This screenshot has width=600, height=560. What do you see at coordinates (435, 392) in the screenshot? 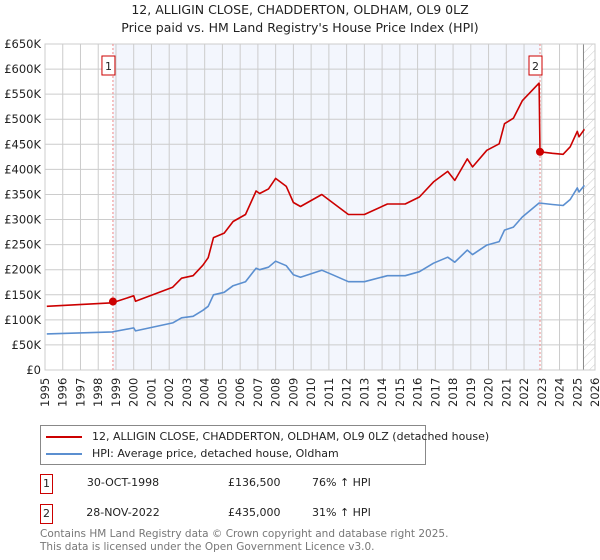
I see `x-tick-label: 2017` at bounding box center [435, 392].